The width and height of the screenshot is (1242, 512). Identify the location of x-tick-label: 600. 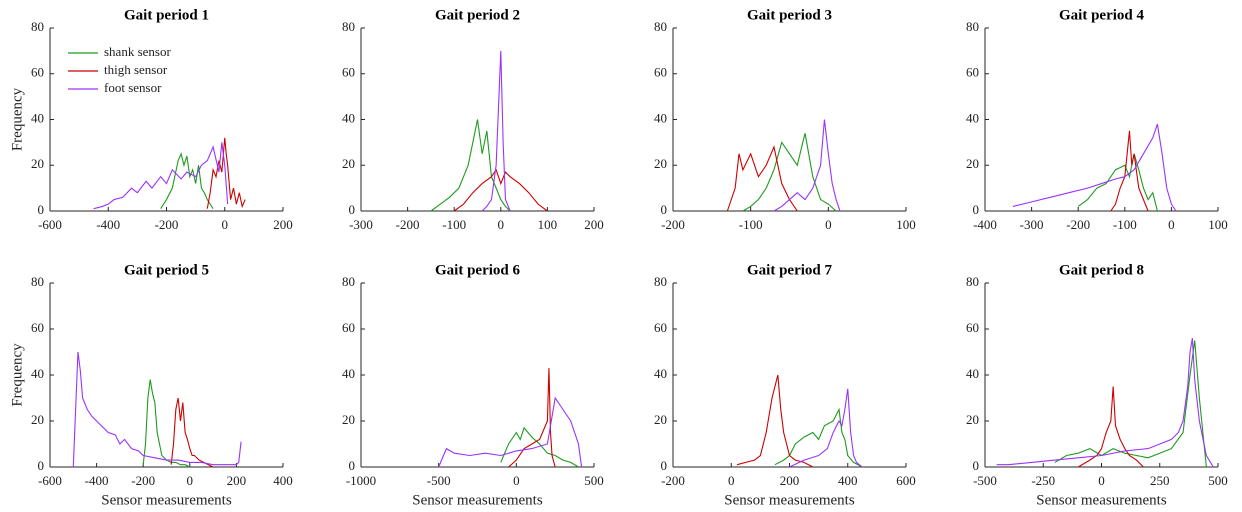
(906, 480).